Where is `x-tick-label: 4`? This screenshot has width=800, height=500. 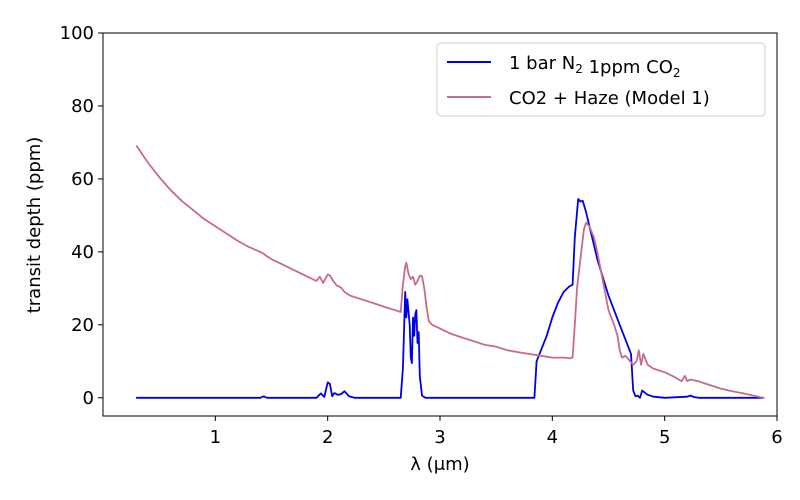
x-tick-label: 4 is located at coordinates (552, 437).